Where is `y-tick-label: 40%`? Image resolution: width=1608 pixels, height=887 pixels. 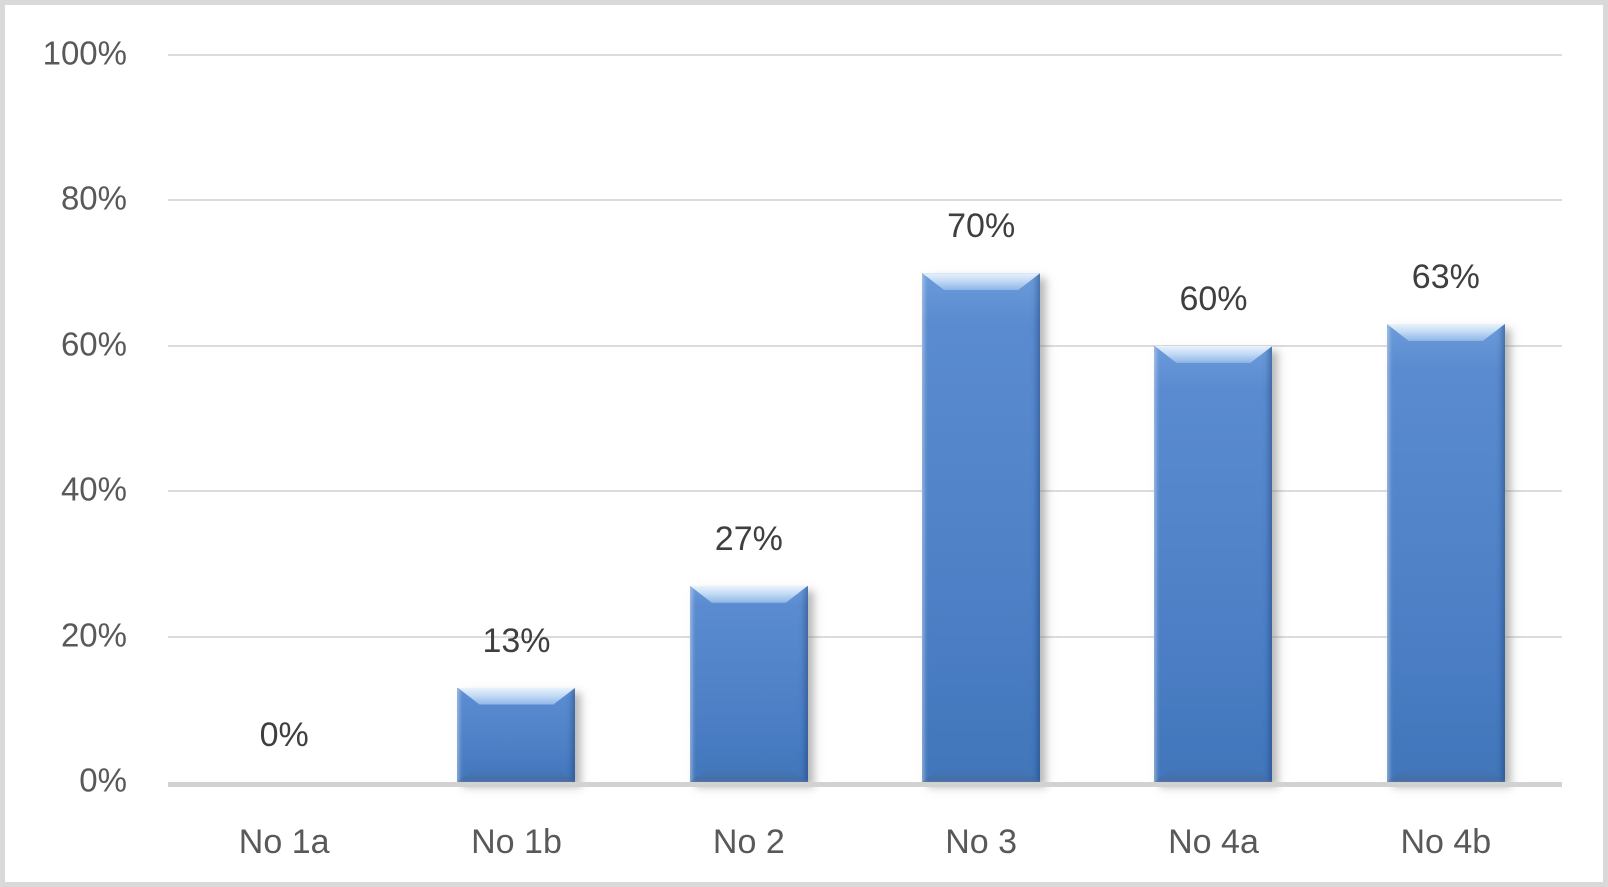 y-tick-label: 40% is located at coordinates (93, 489).